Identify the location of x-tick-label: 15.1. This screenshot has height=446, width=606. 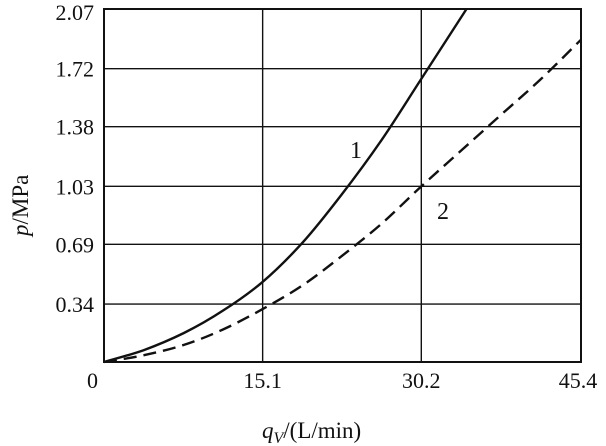
(262, 380).